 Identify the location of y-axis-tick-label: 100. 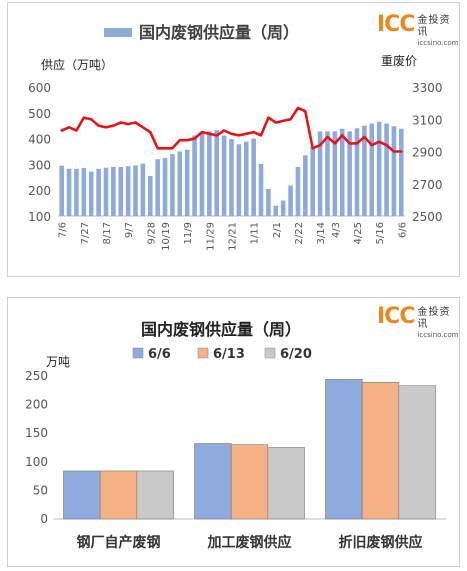
(36, 462).